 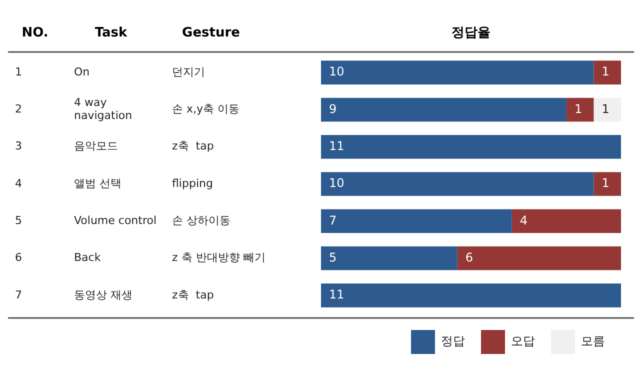 What do you see at coordinates (471, 32) in the screenshot?
I see `chart-title: 정답율` at bounding box center [471, 32].